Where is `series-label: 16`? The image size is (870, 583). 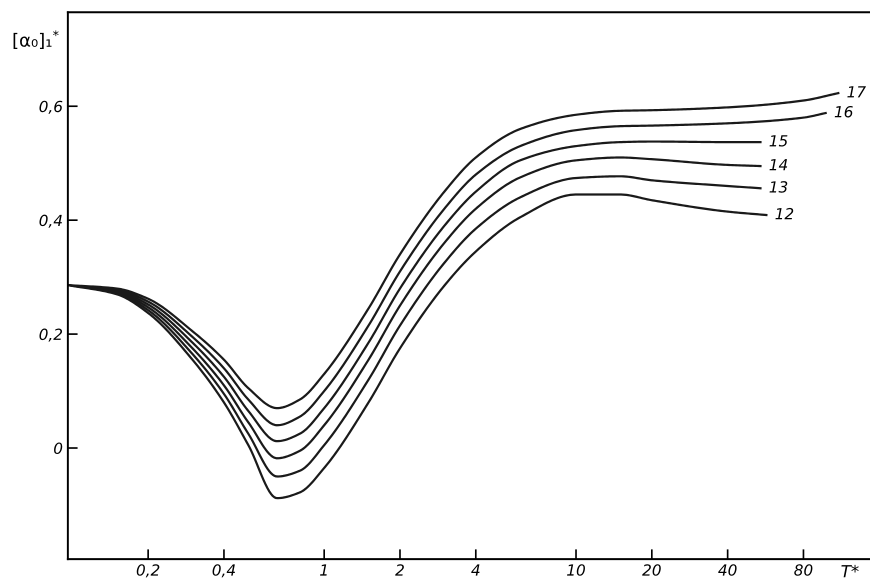 series-label: 16 is located at coordinates (843, 112).